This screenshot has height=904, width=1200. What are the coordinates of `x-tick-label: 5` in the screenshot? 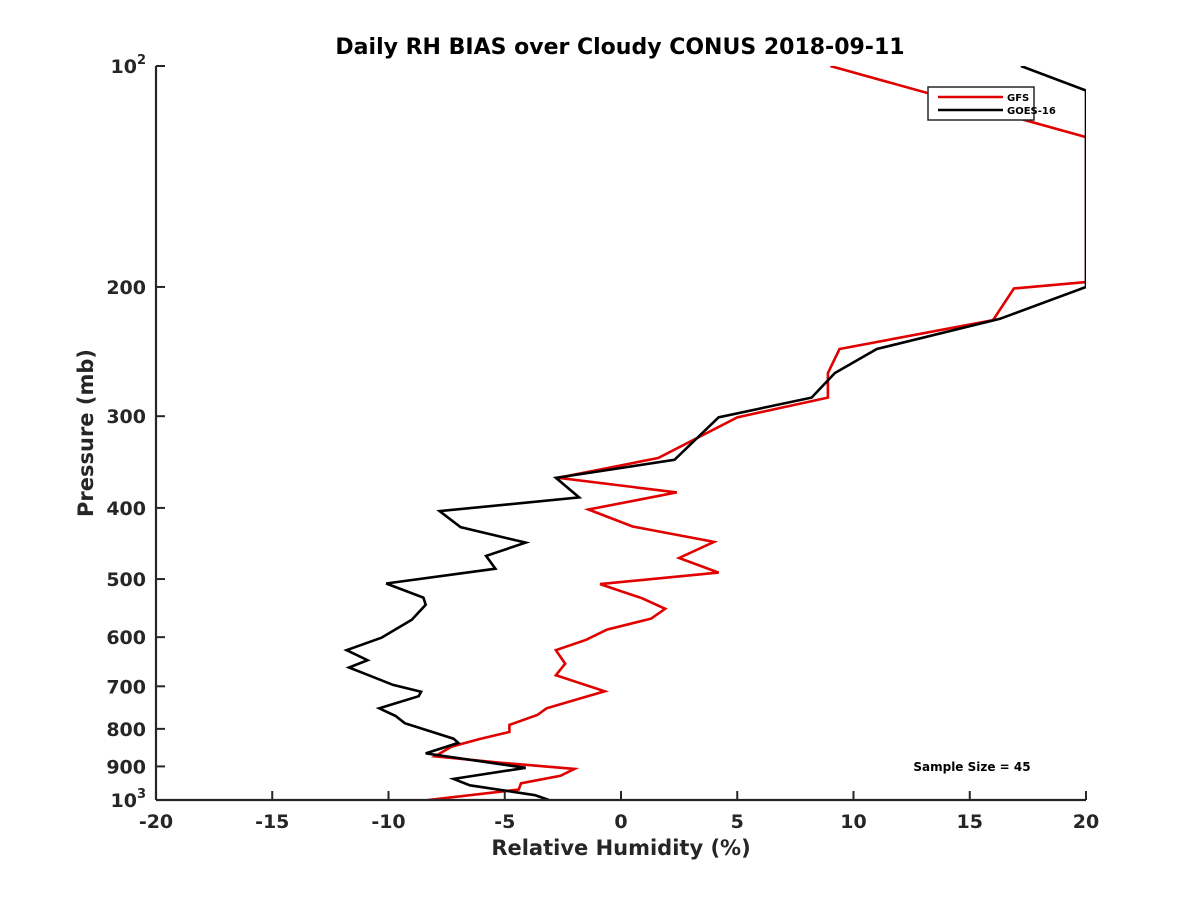 It's located at (737, 822).